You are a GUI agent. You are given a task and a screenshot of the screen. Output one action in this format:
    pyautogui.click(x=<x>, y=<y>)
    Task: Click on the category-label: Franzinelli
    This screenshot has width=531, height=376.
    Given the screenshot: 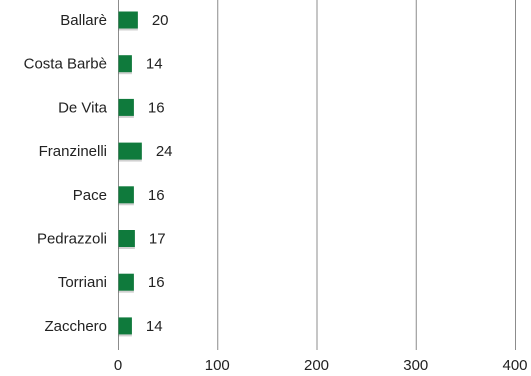 What is the action you would take?
    pyautogui.click(x=73, y=151)
    